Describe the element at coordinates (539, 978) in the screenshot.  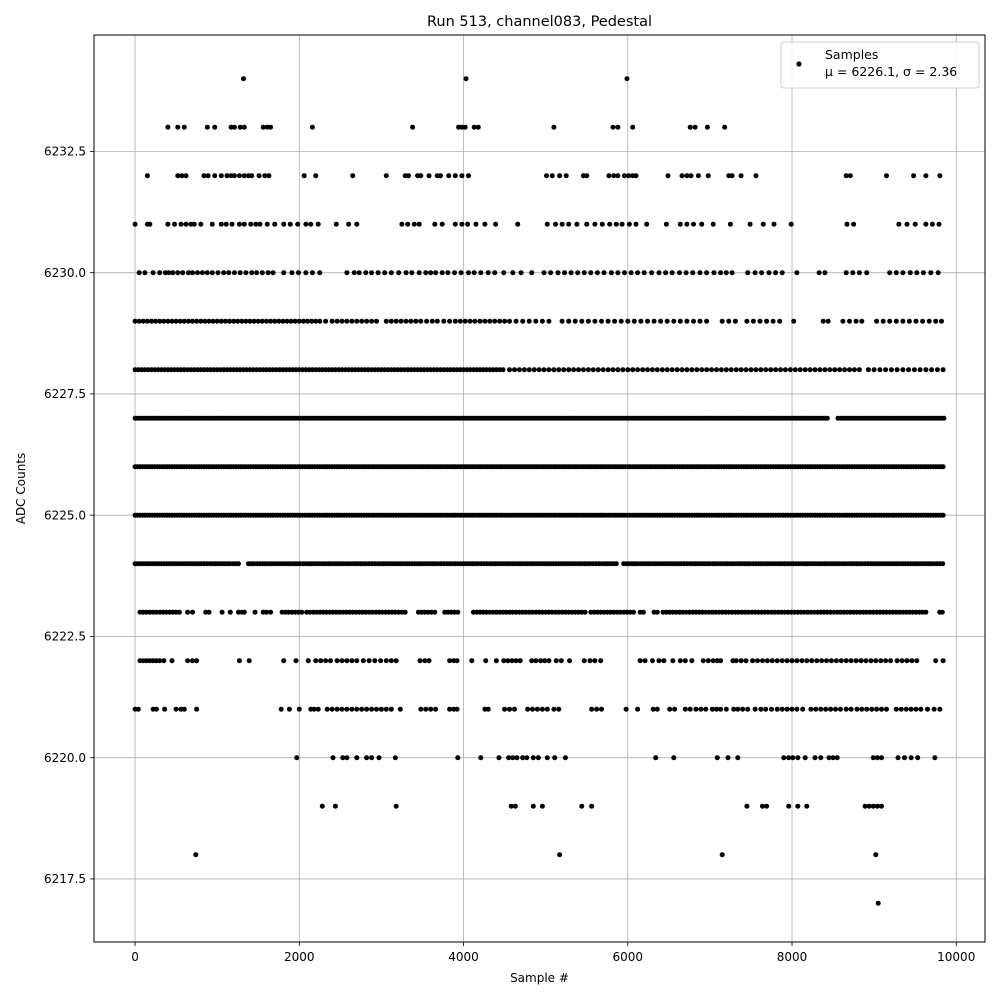
I see `x-axis-label: Sample #` at that location.